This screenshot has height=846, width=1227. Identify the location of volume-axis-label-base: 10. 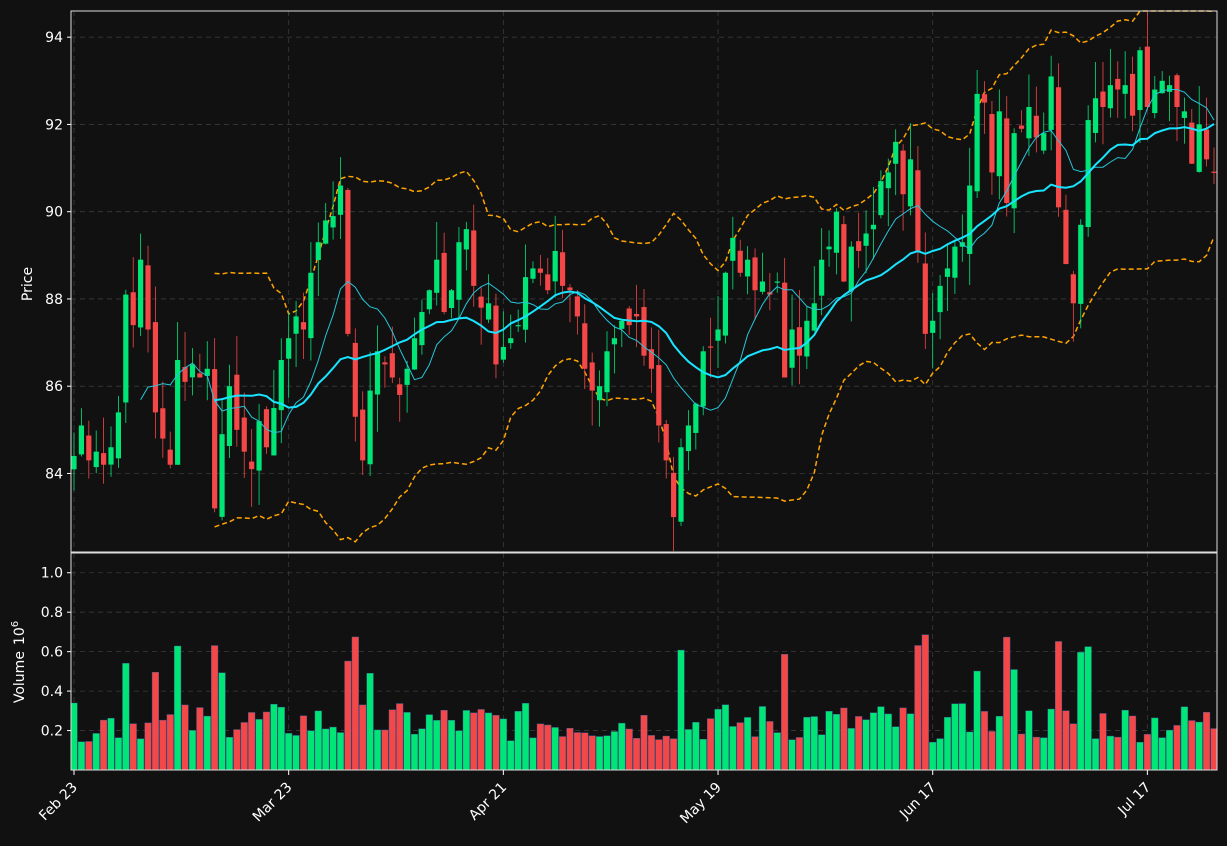
(20, 636).